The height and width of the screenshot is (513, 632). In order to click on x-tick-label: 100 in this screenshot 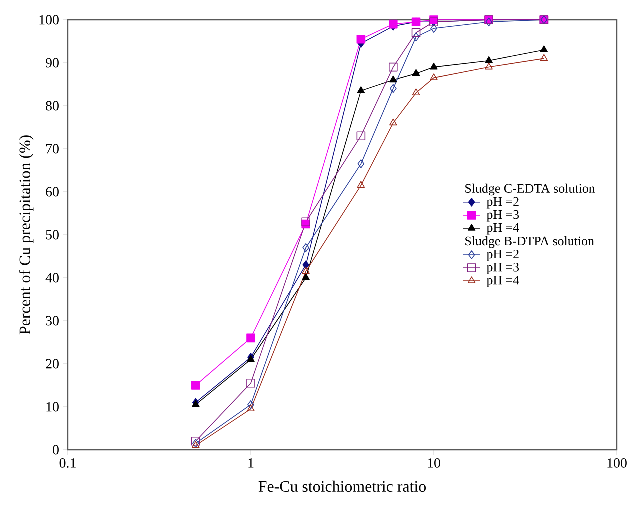, I will do `click(617, 463)`.